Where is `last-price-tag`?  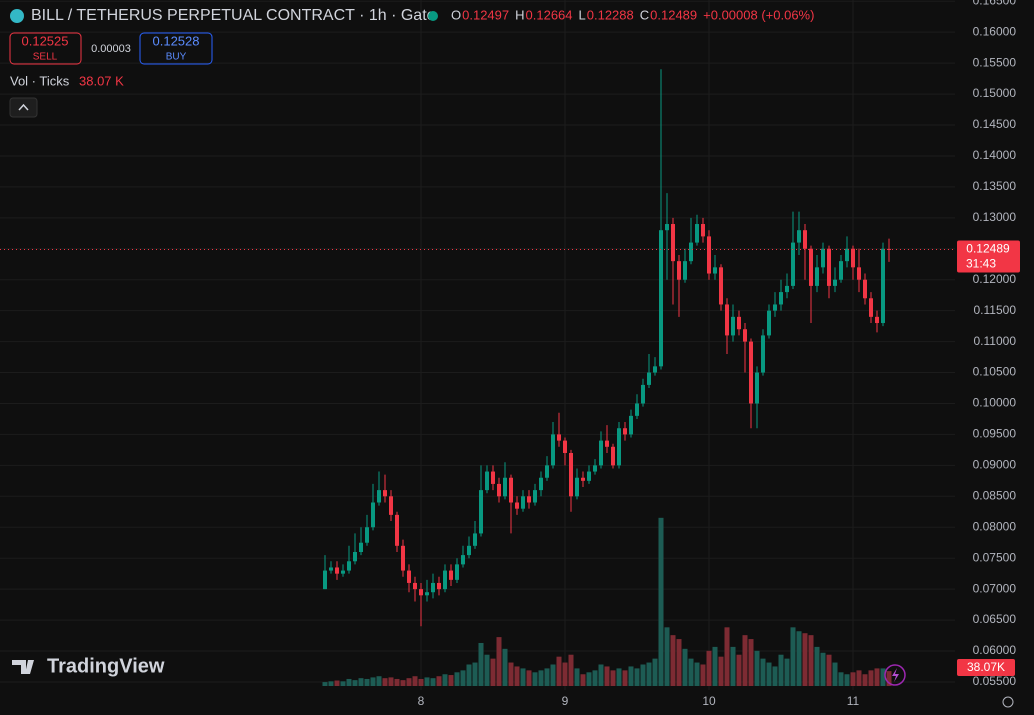
last-price-tag is located at coordinates (988, 256).